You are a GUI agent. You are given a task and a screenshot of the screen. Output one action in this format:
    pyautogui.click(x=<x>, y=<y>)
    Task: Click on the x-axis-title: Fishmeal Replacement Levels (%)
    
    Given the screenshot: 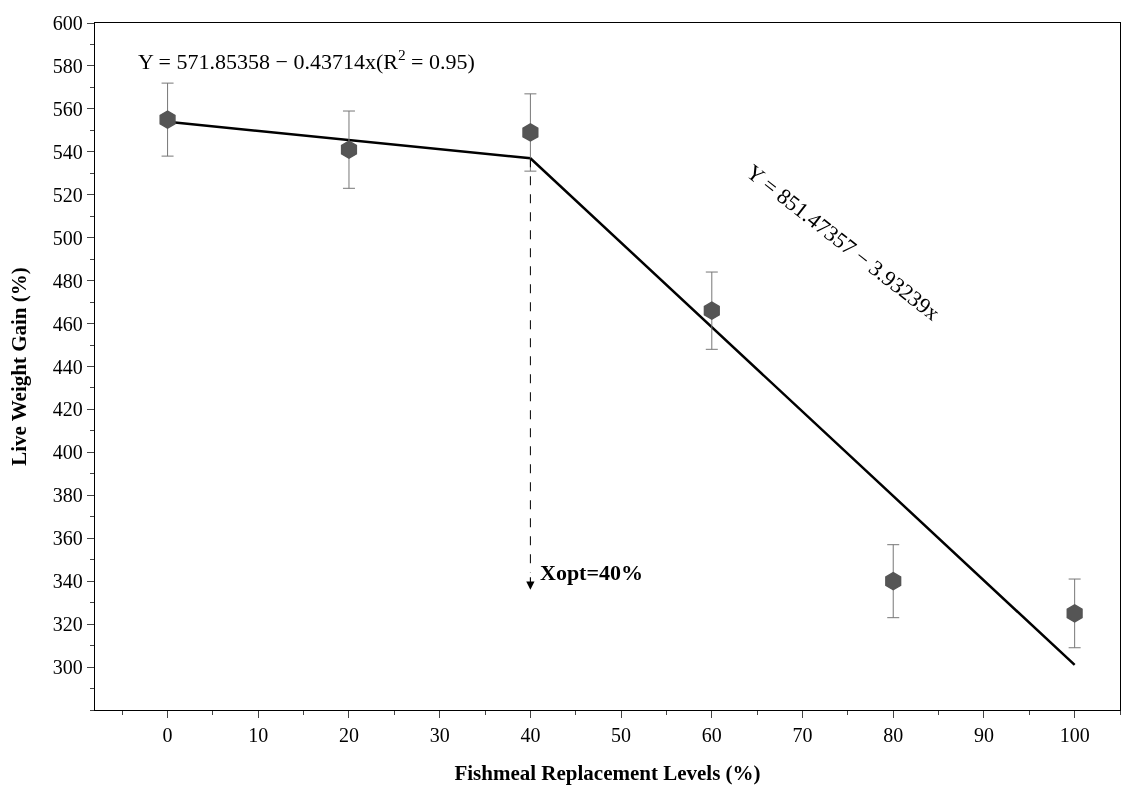 What is the action you would take?
    pyautogui.click(x=607, y=773)
    